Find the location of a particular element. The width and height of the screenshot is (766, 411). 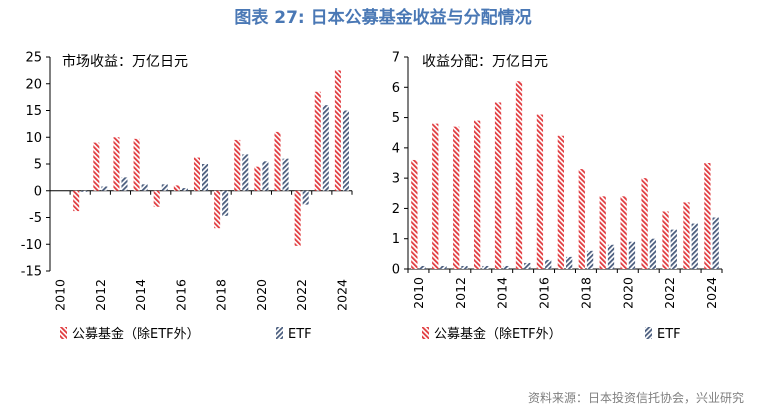

y-tick-label: -5 is located at coordinates (35, 218).